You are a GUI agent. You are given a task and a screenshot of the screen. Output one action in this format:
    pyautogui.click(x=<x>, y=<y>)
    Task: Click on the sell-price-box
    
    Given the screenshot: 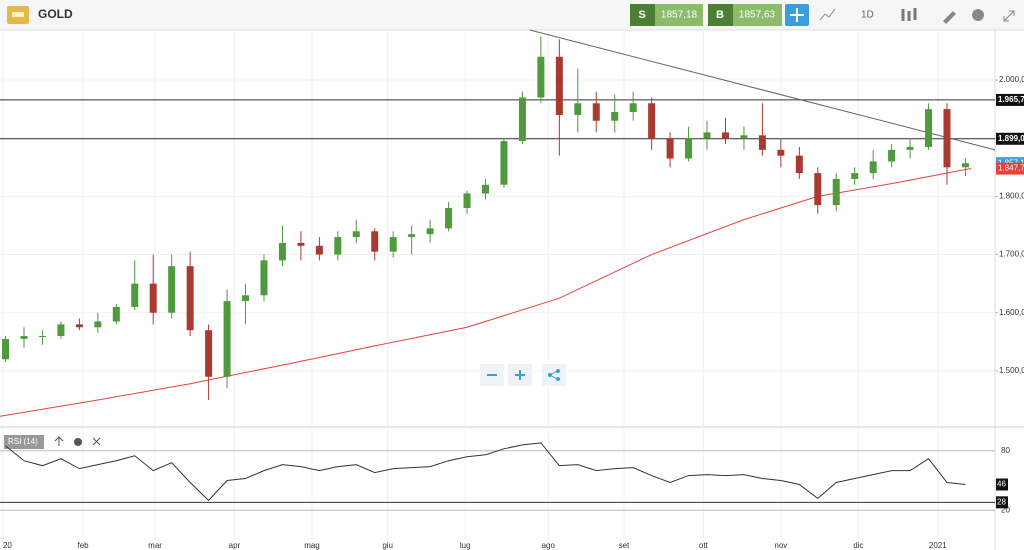 What is the action you would take?
    pyautogui.click(x=679, y=15)
    